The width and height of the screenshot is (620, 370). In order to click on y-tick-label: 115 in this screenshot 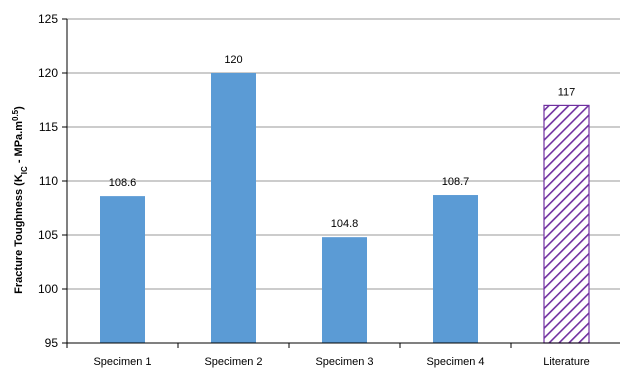, I will do `click(48, 127)`.